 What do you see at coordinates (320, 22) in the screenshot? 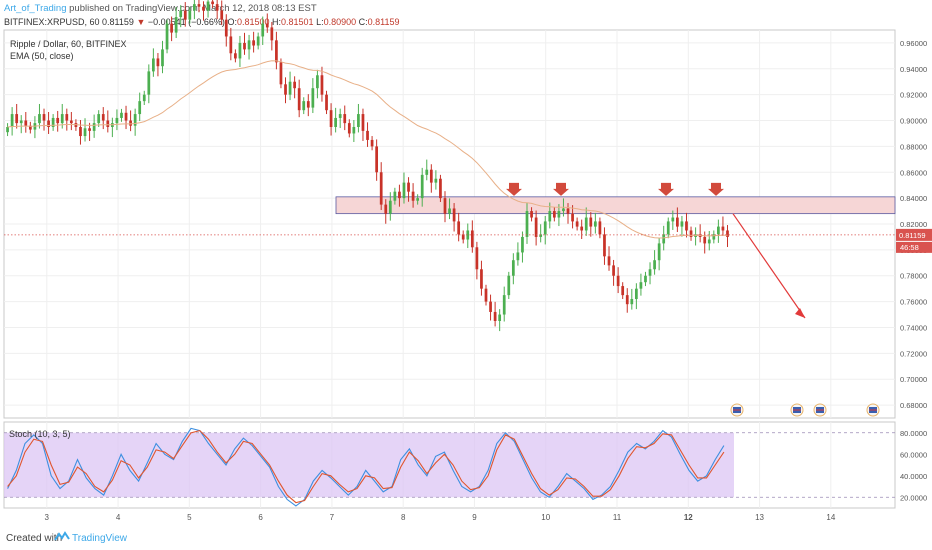
I see `low-label: L:` at bounding box center [320, 22].